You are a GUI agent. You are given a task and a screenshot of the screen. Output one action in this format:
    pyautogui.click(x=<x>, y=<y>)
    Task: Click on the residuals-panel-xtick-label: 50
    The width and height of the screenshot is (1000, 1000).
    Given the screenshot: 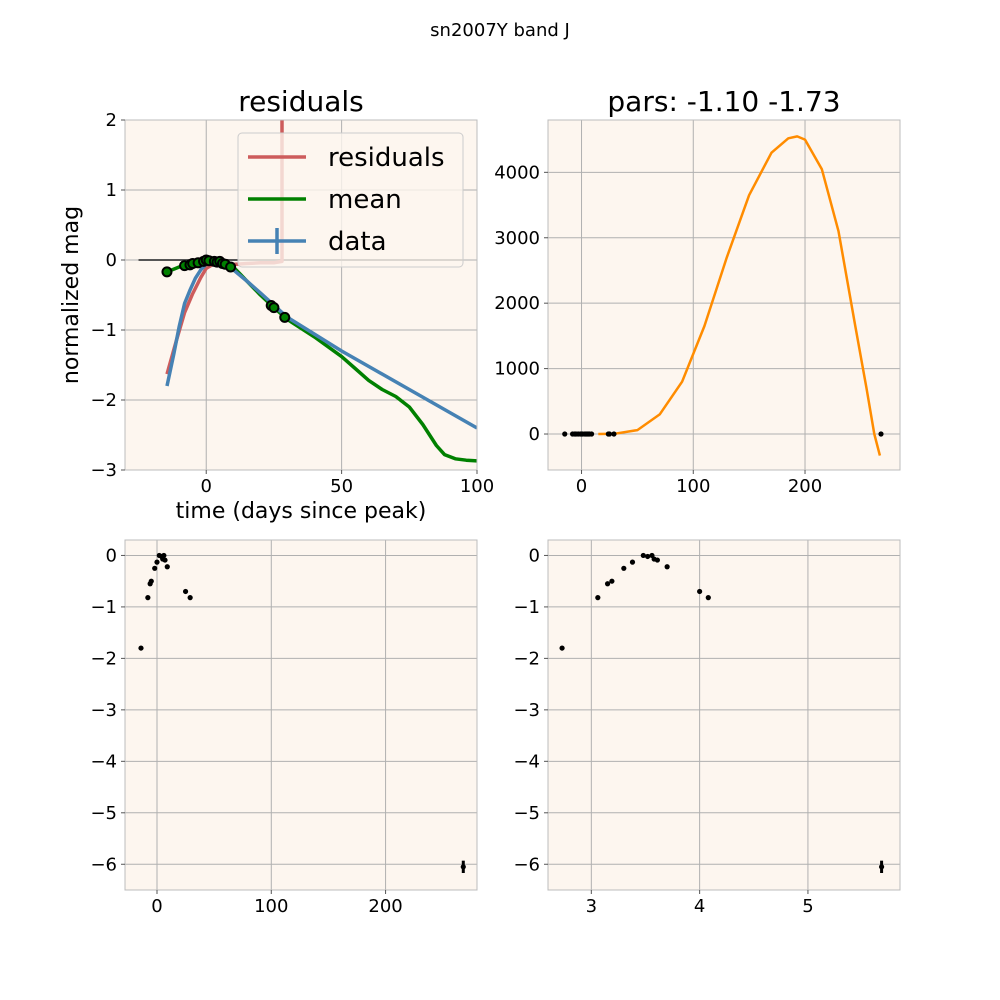 What is the action you would take?
    pyautogui.click(x=341, y=486)
    